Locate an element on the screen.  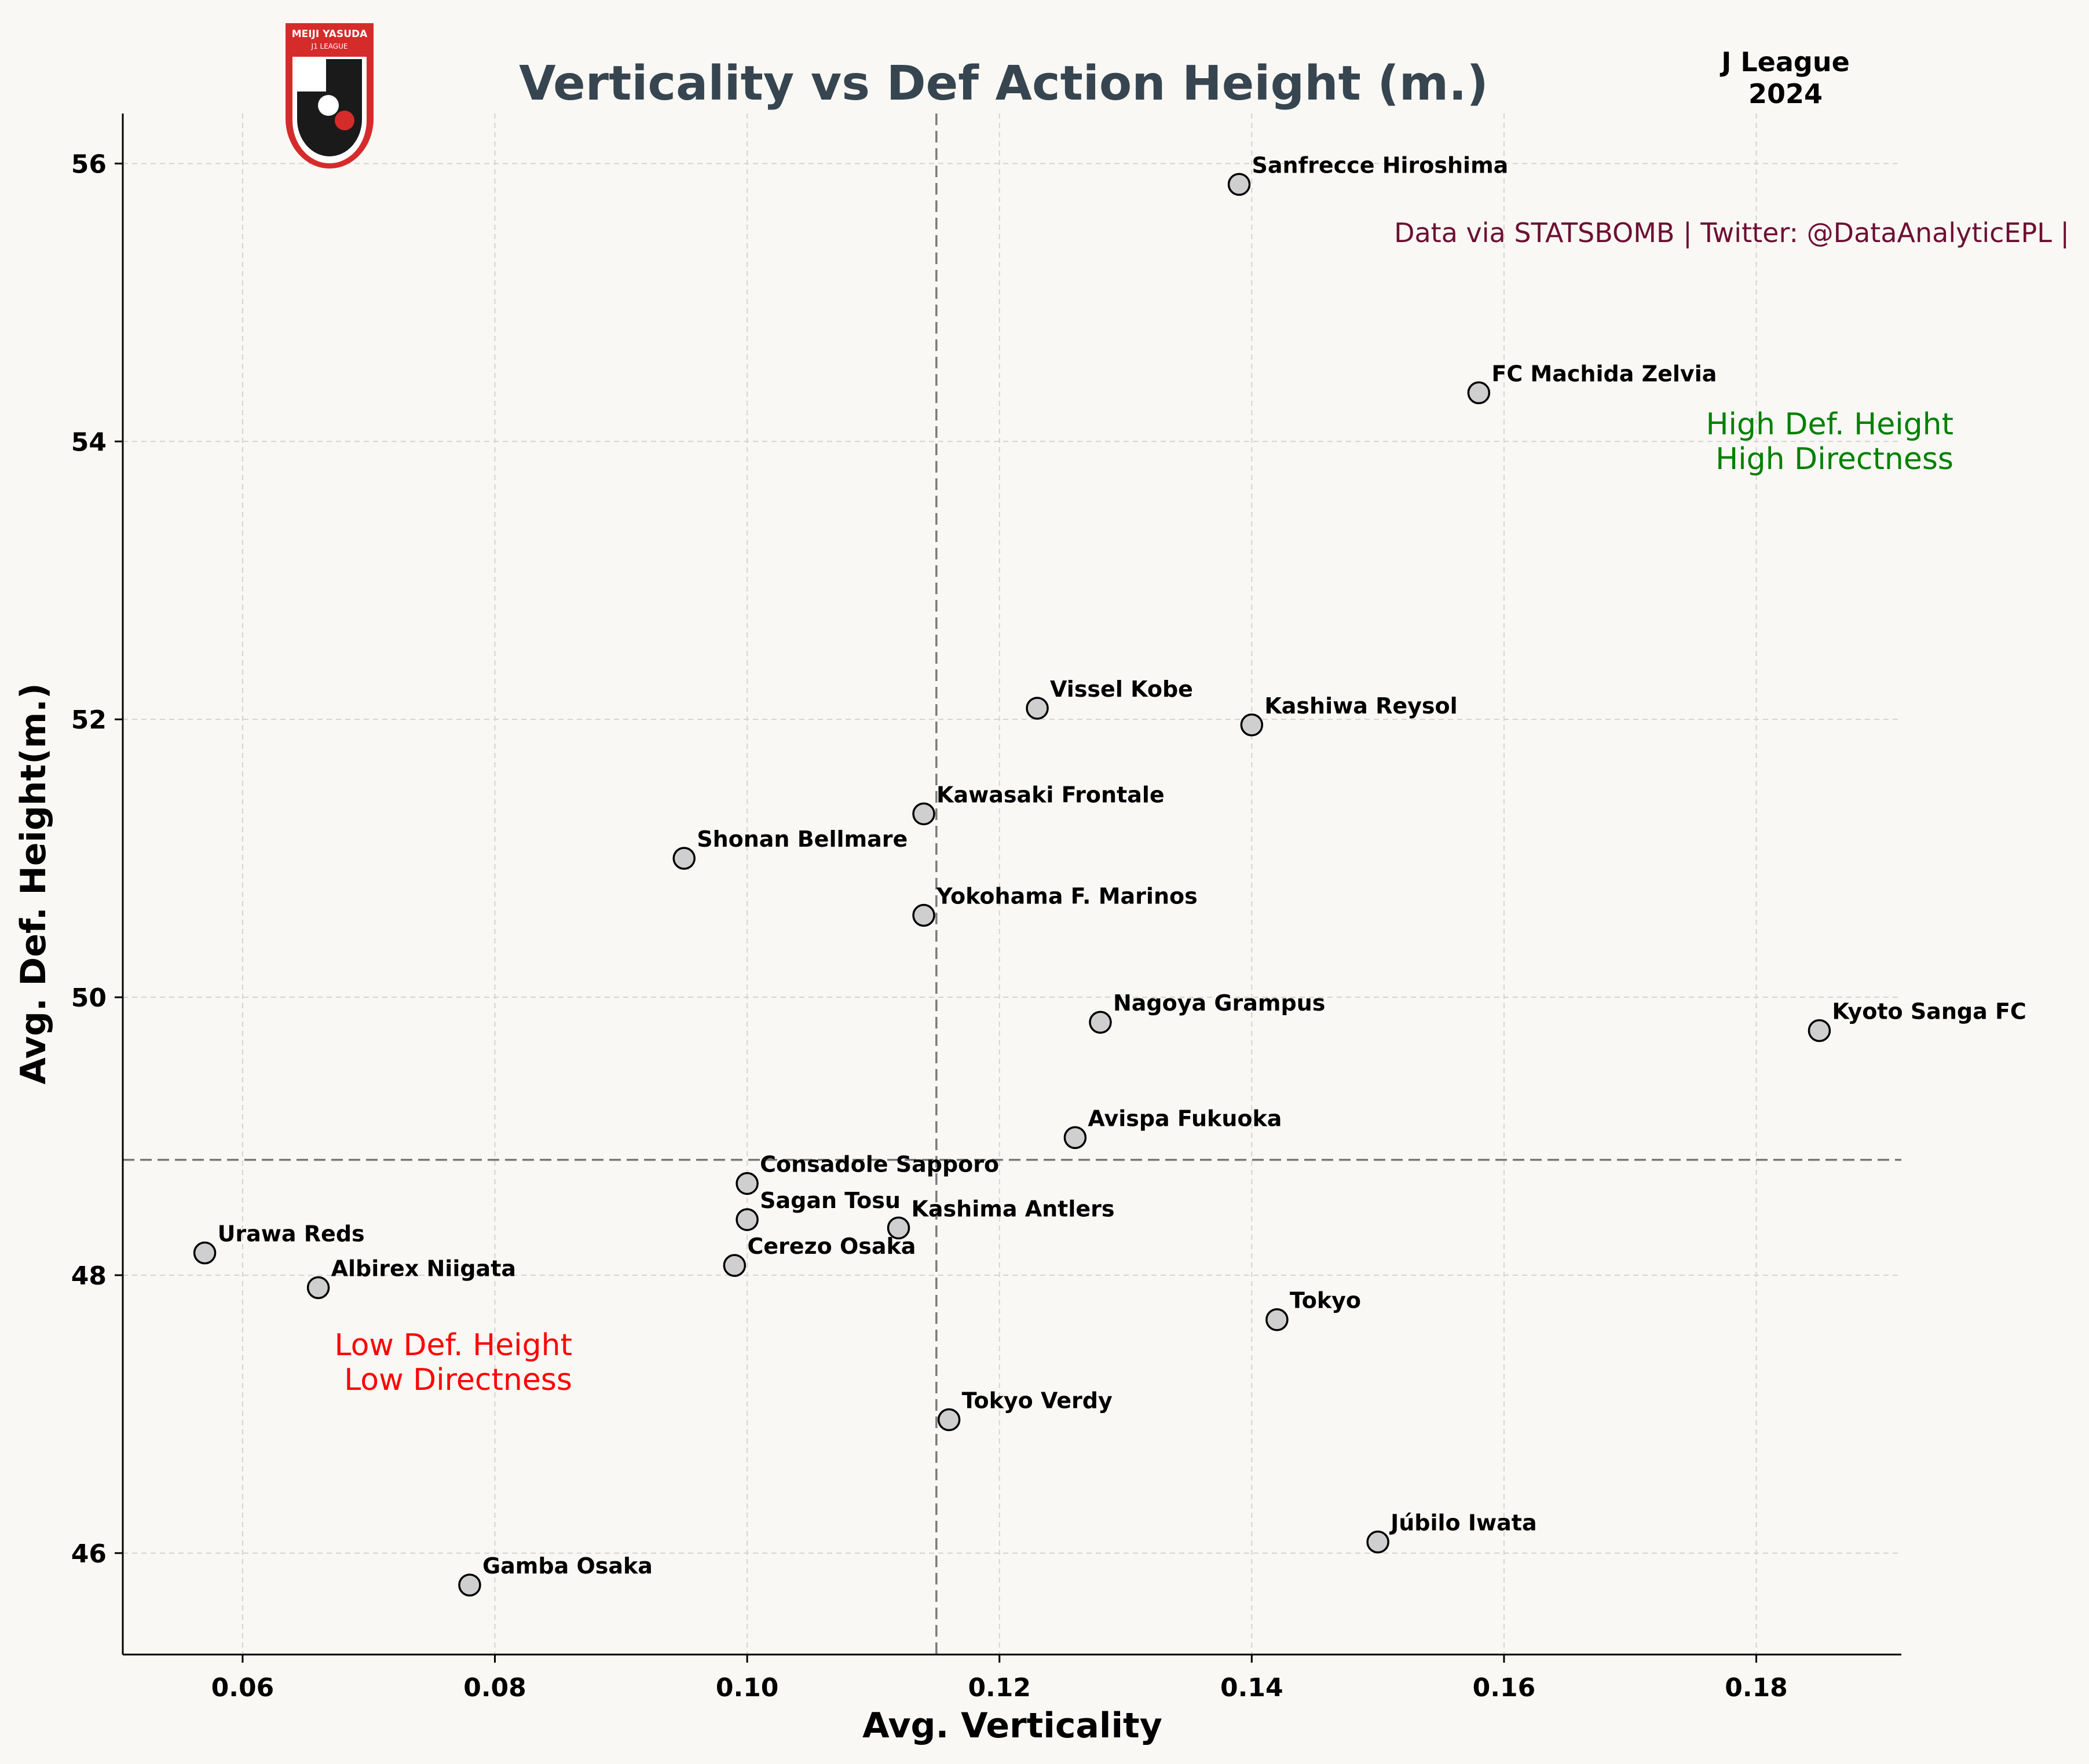
point-label: FC Machida Zelvia is located at coordinates (1604, 373).